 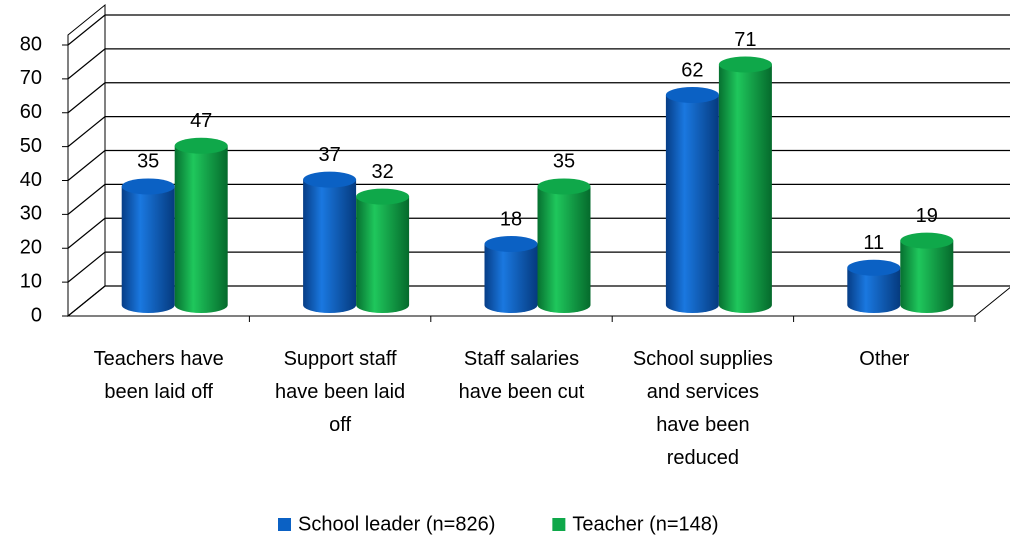 I want to click on label-line: Teachers have, so click(x=159, y=359).